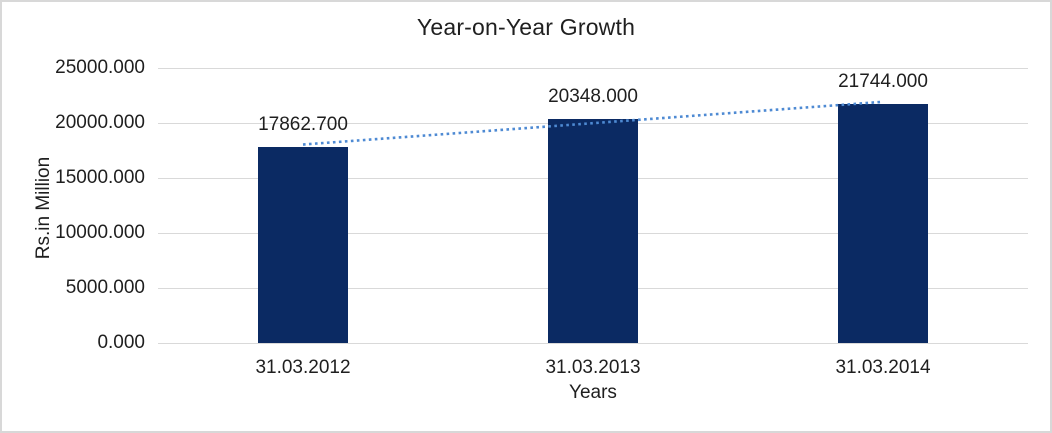  I want to click on y-tick-label: 15000.000, so click(100, 177).